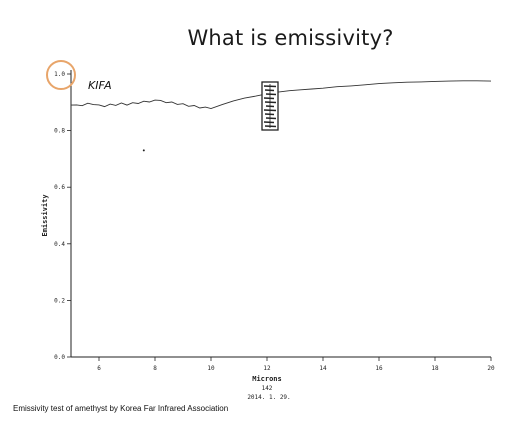 This screenshot has height=442, width=521. What do you see at coordinates (323, 368) in the screenshot?
I see `x-tick-label: 14` at bounding box center [323, 368].